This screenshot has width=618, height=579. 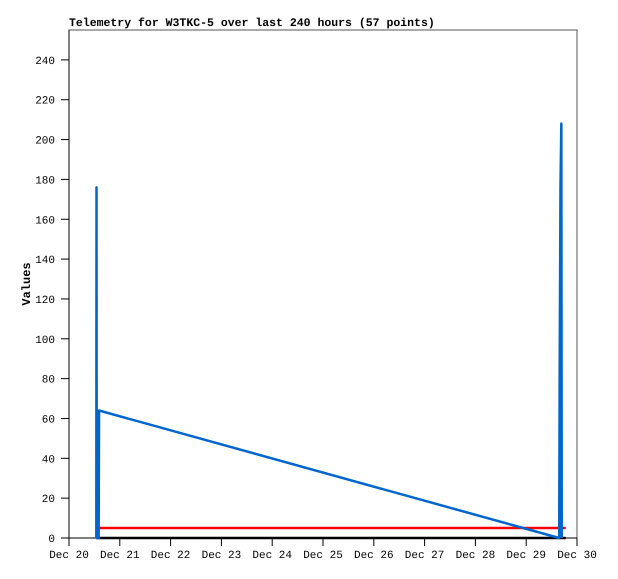 What do you see at coordinates (45, 300) in the screenshot?
I see `y-tick-label: 120` at bounding box center [45, 300].